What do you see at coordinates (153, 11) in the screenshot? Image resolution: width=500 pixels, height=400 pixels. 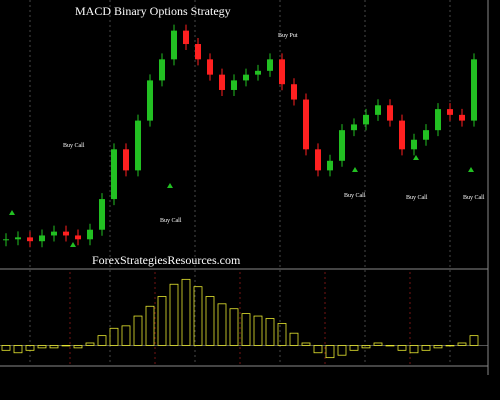 I see `chart-title: MACD Binary Options Strategy` at bounding box center [153, 11].